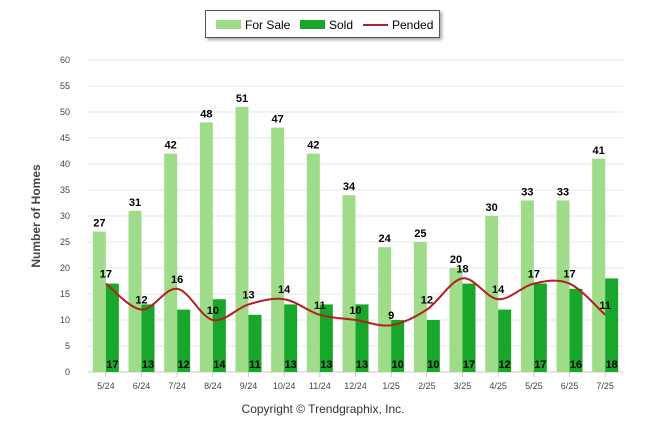 The image size is (646, 434). Describe the element at coordinates (177, 280) in the screenshot. I see `data-label-pended: 16` at that location.